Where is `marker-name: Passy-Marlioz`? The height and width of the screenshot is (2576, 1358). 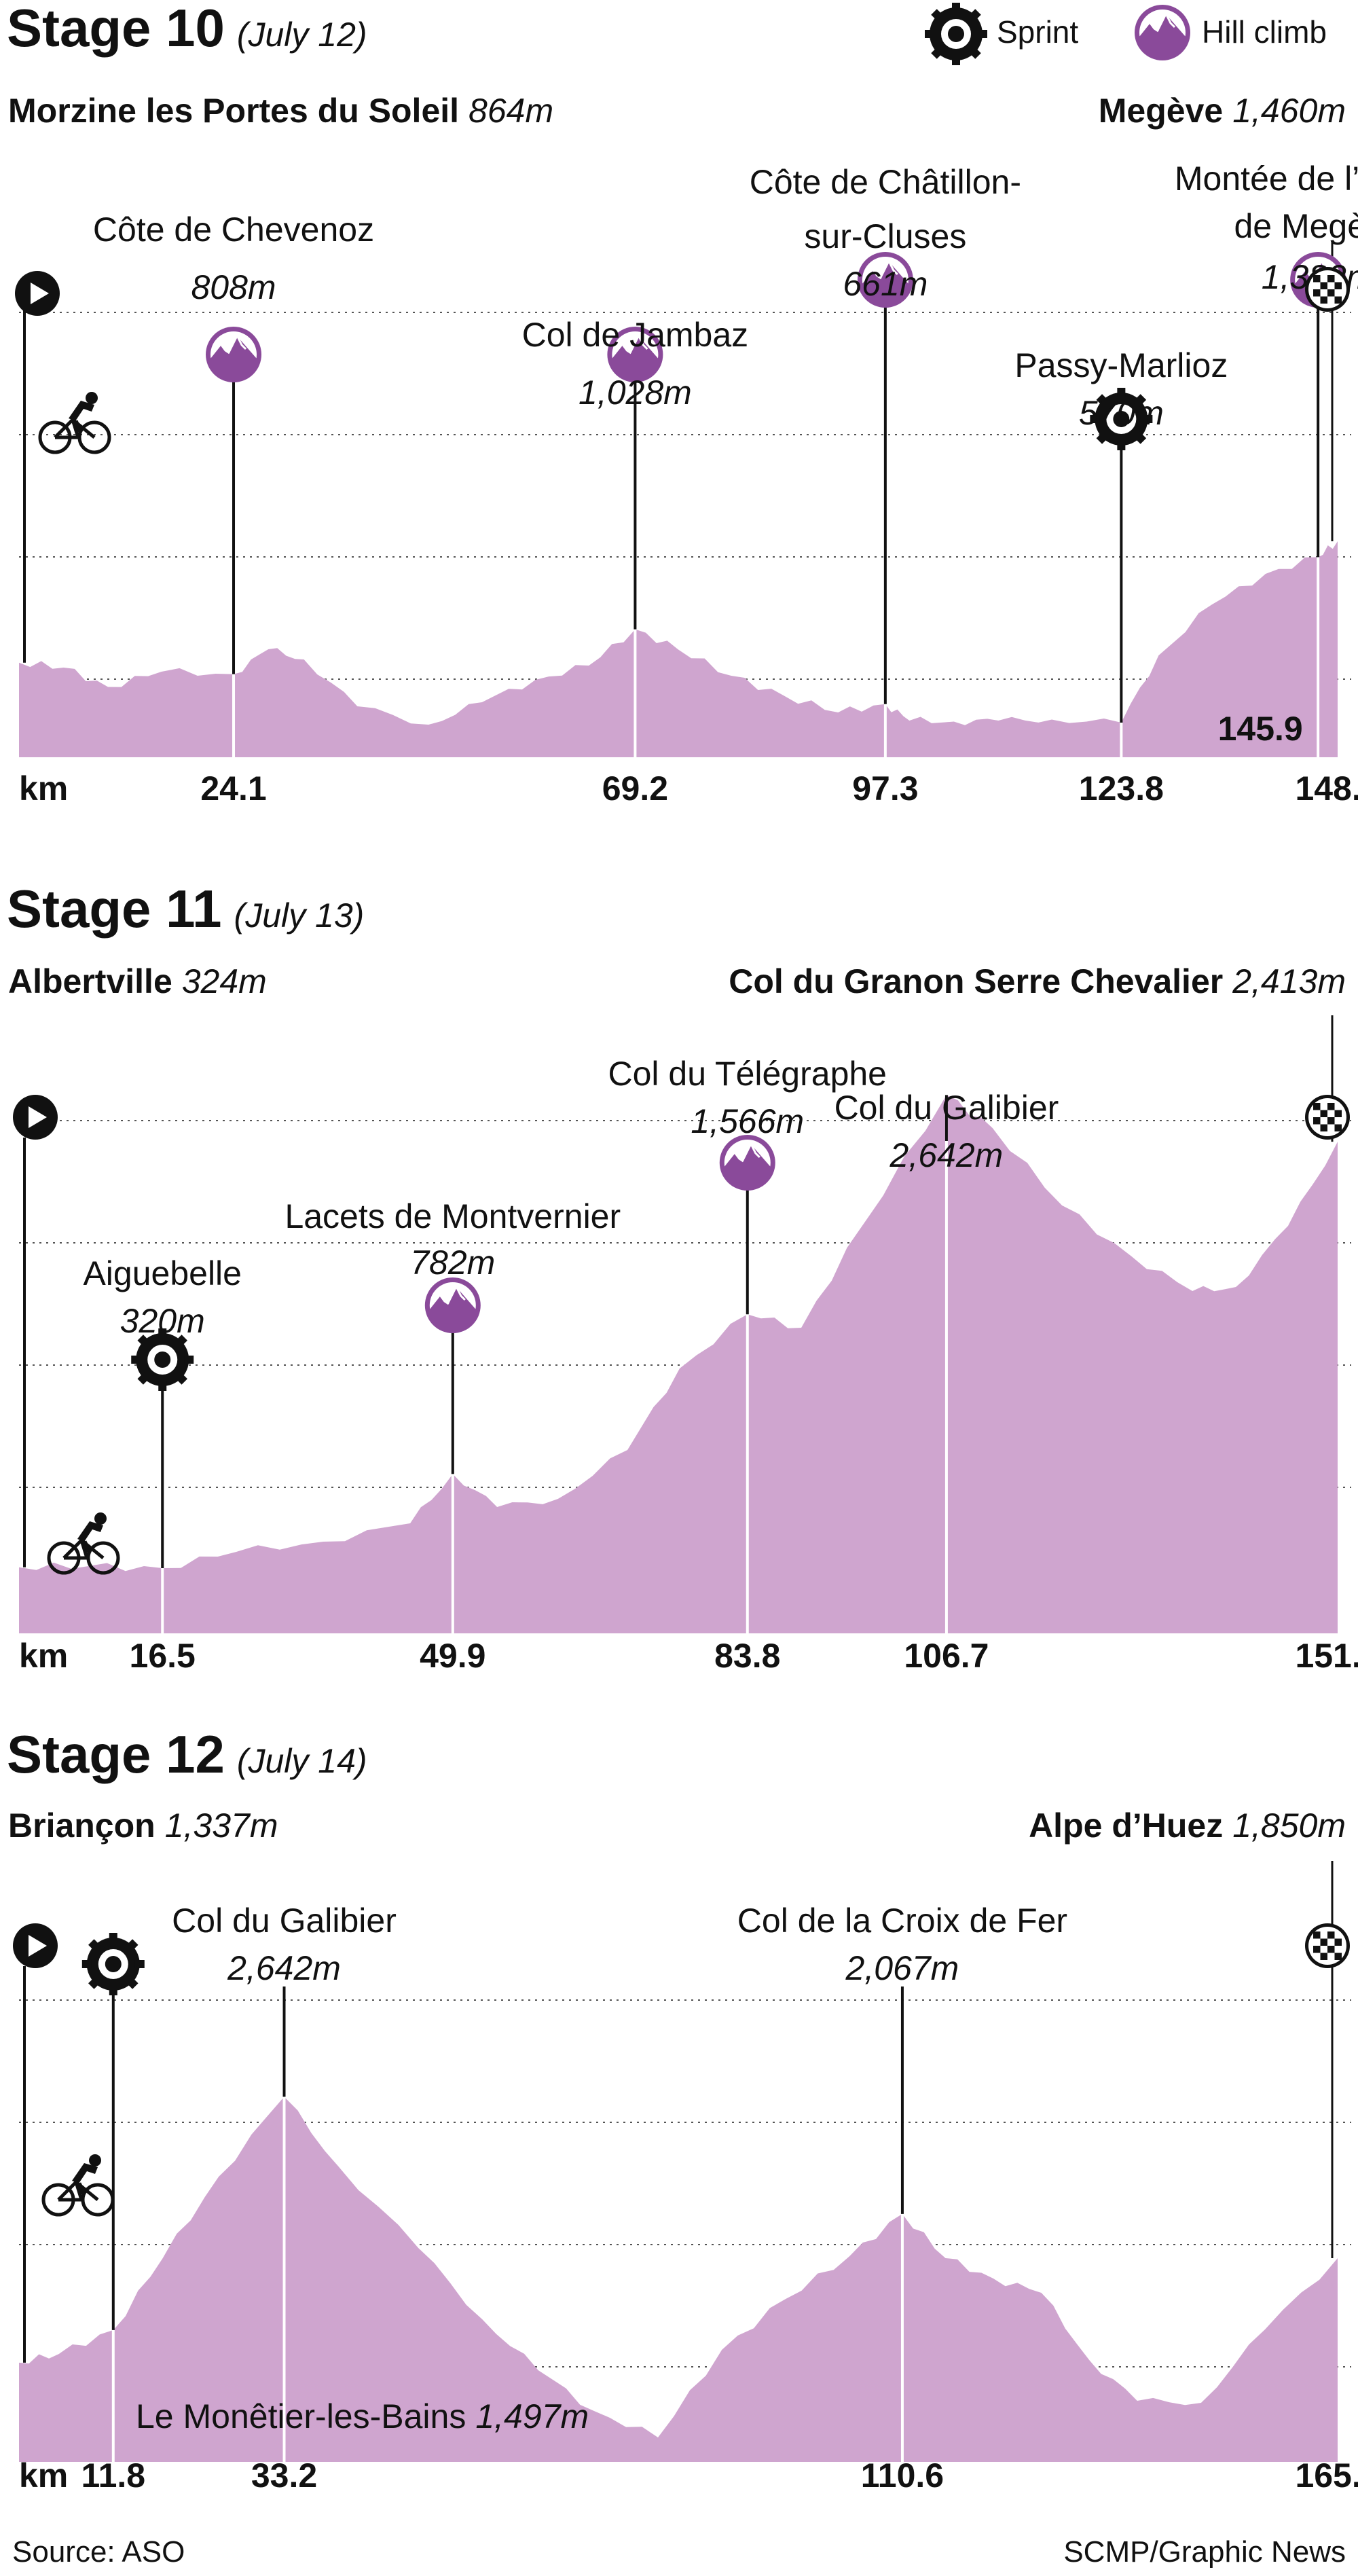 marker-name: Passy-Marlioz is located at coordinates (1121, 365).